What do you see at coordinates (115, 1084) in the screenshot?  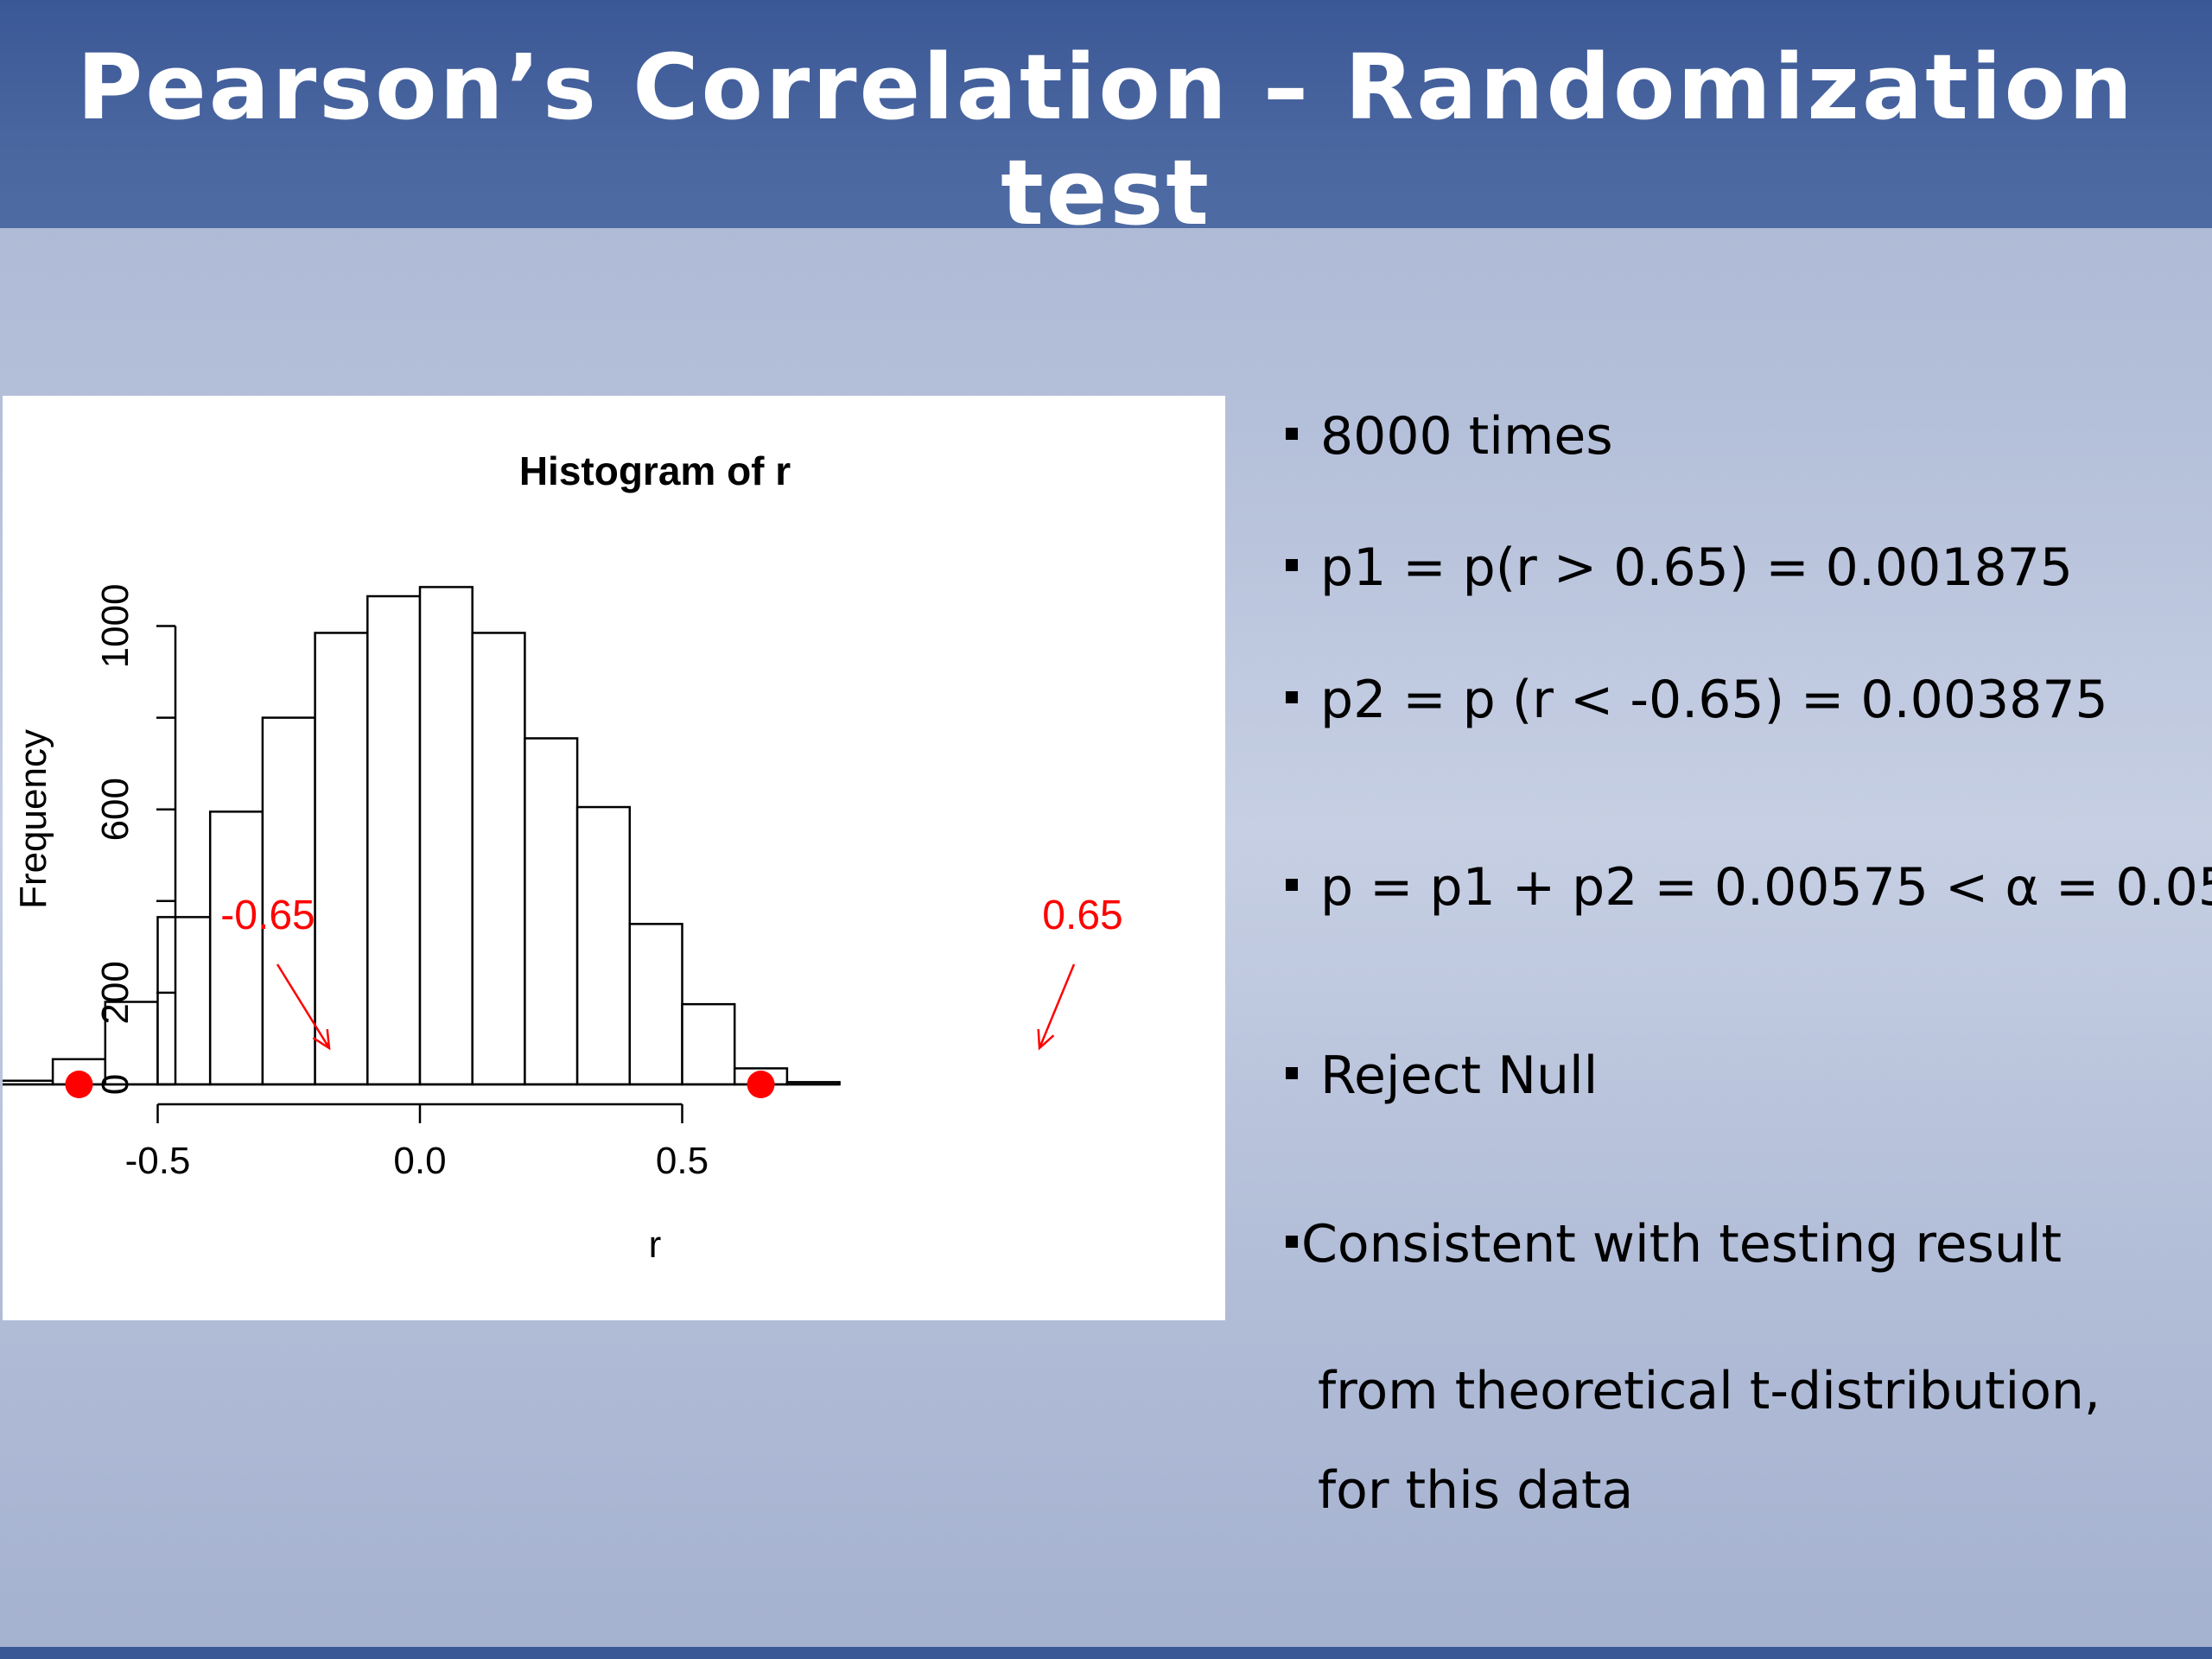 I see `y-tick-label: 0` at bounding box center [115, 1084].